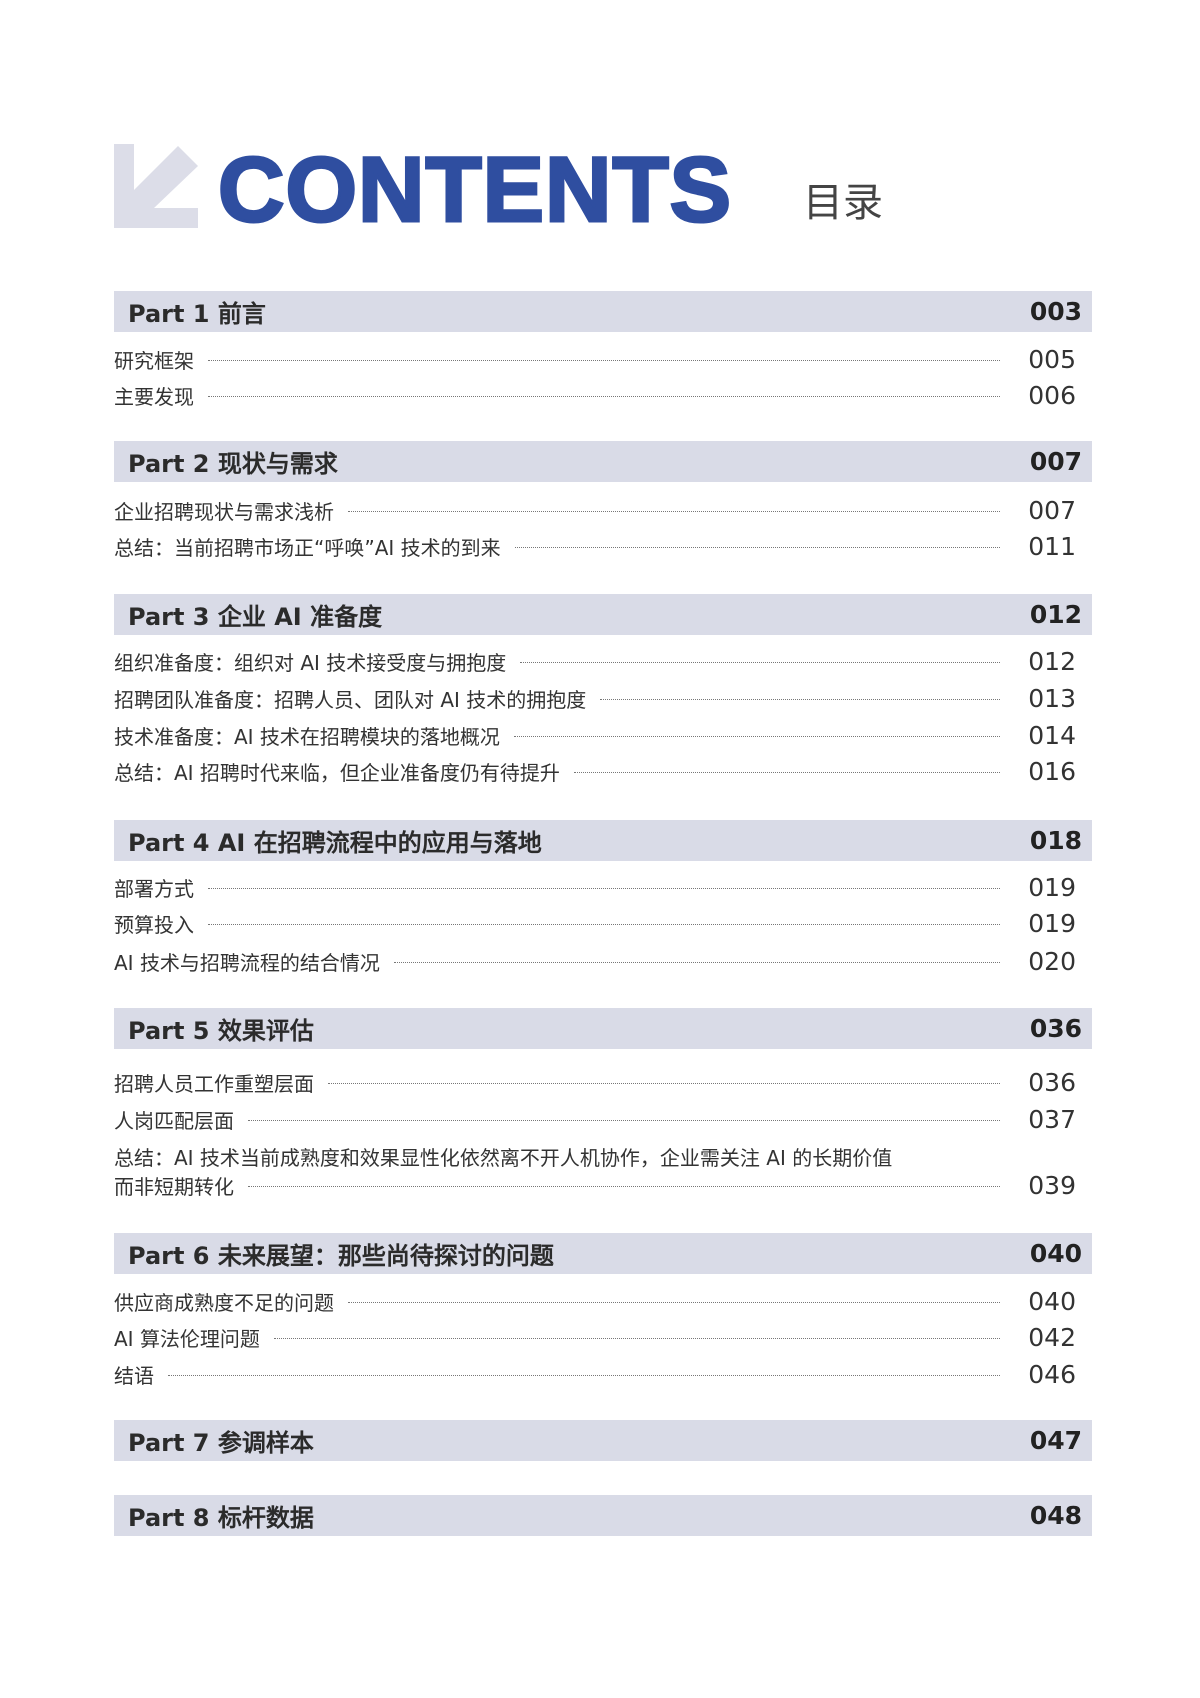 This screenshot has width=1200, height=1698. I want to click on toc-entry: 人岗匹配层面 037, so click(595, 1119).